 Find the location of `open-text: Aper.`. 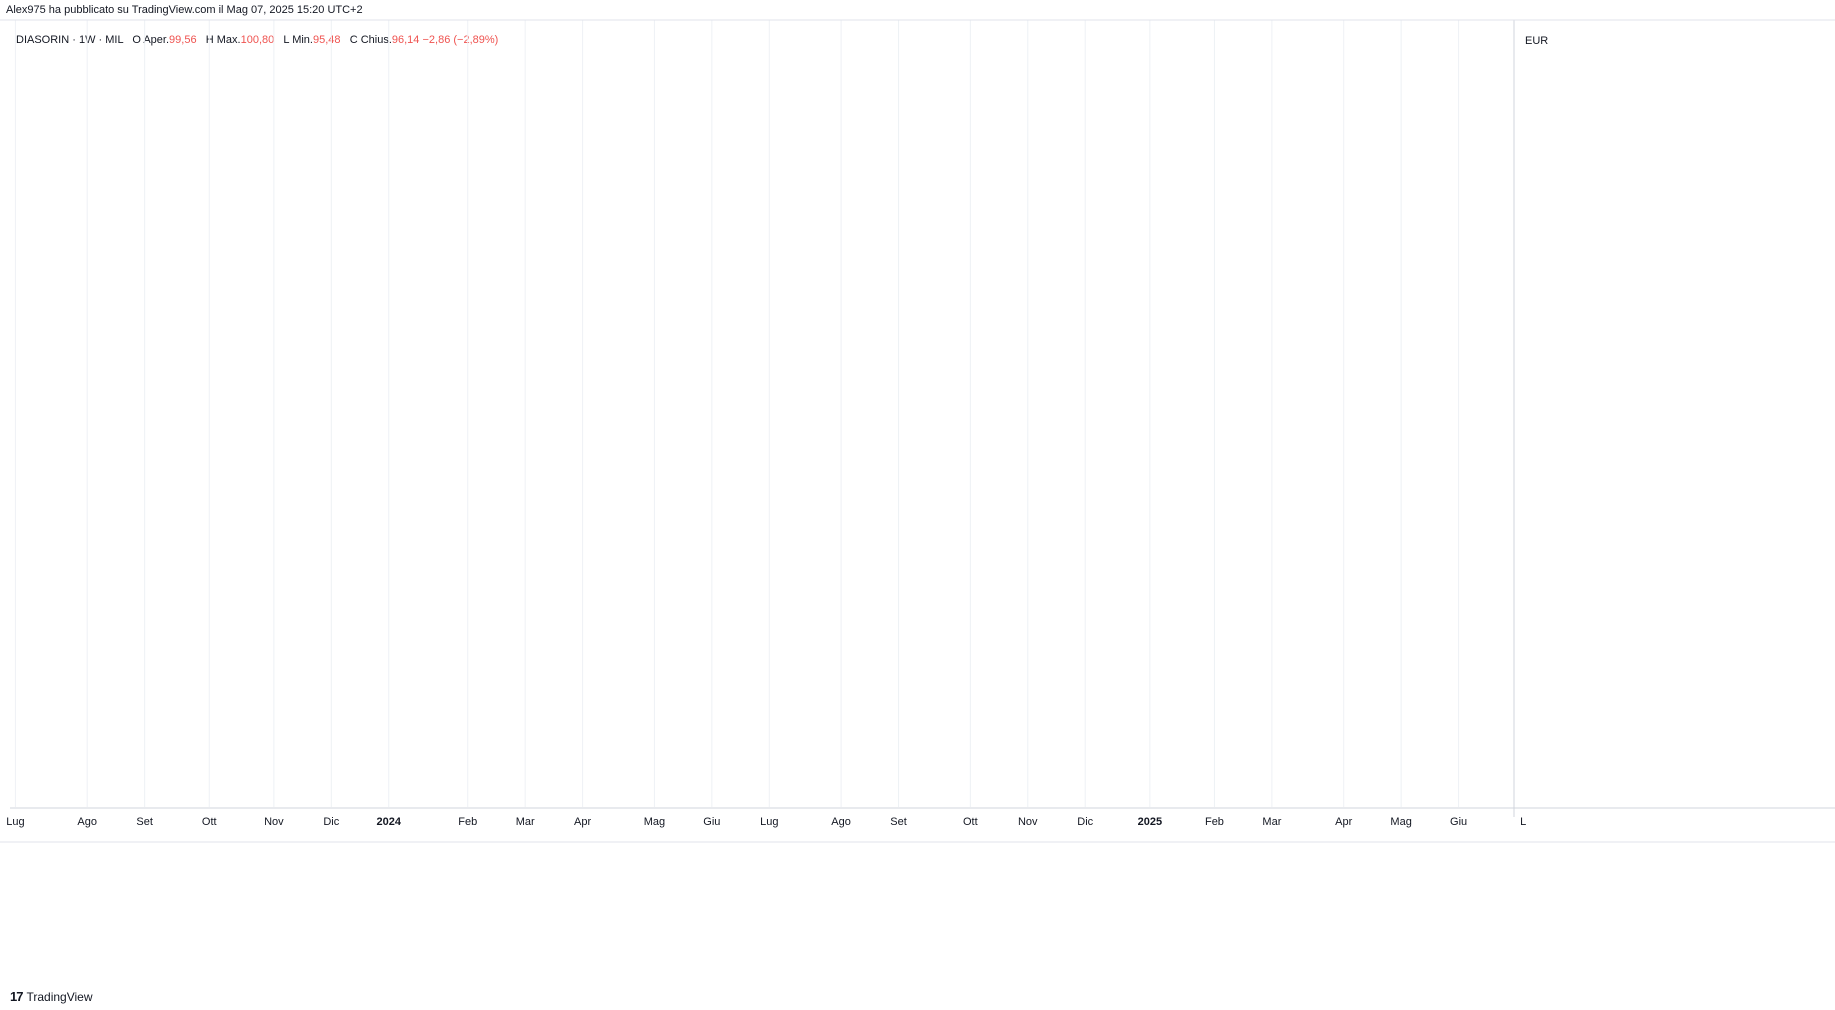

open-text: Aper. is located at coordinates (156, 40).